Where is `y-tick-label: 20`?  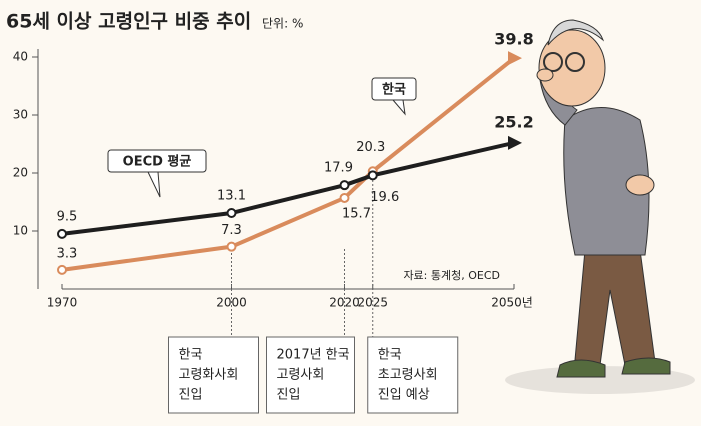
y-tick-label: 20 is located at coordinates (20, 173).